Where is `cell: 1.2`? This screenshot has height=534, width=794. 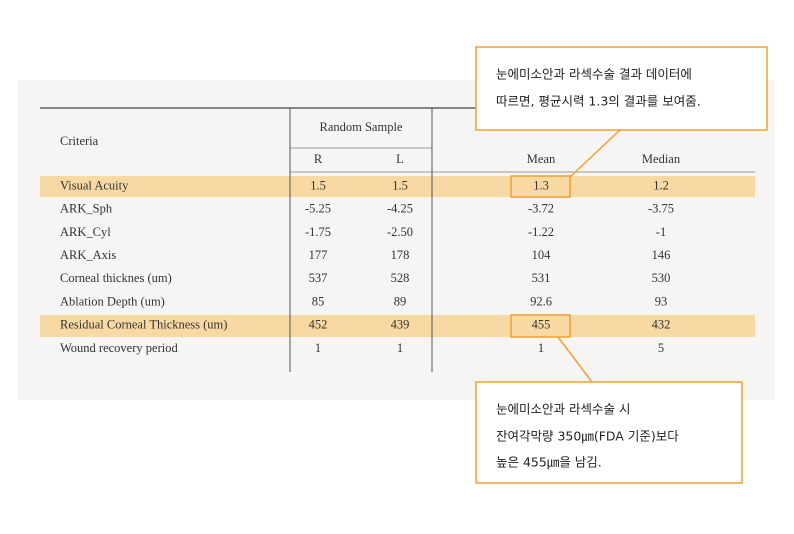
cell: 1.2 is located at coordinates (661, 185).